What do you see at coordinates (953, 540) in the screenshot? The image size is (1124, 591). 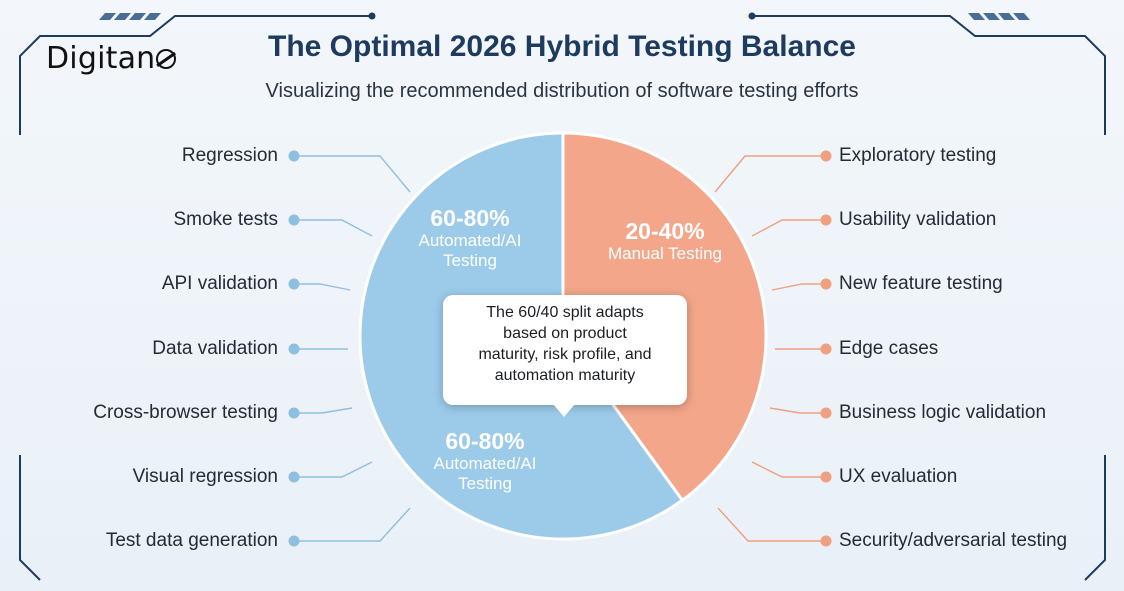 I see `manual-item-label: Security/adversarial testing` at bounding box center [953, 540].